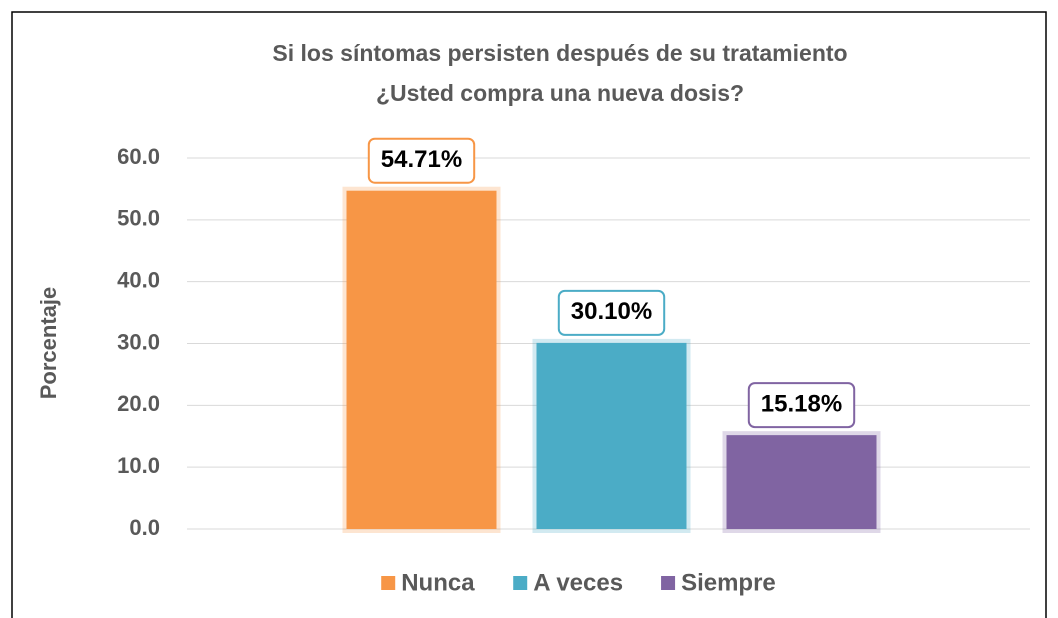 Image resolution: width=1058 pixels, height=618 pixels. Describe the element at coordinates (560, 93) in the screenshot. I see `chart-title: ¿Usted compra una nueva dosis?` at that location.